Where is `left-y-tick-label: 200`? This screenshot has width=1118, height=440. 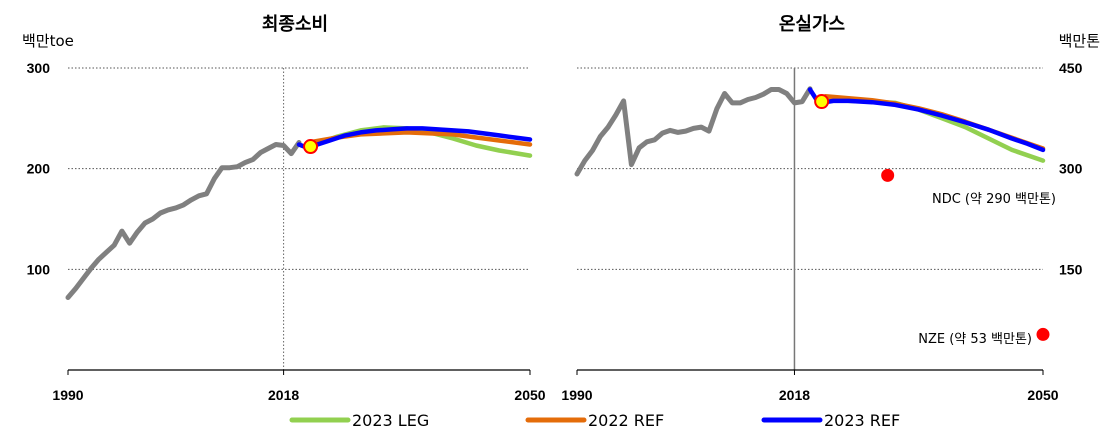 left-y-tick-label: 200 is located at coordinates (39, 169).